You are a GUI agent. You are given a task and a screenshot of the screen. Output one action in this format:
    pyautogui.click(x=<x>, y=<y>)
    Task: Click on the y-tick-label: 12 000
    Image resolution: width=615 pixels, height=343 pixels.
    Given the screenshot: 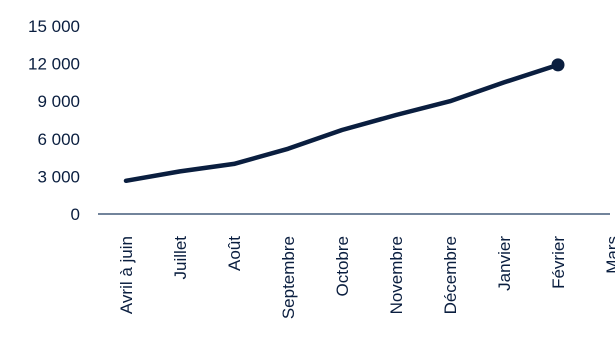 What is the action you would take?
    pyautogui.click(x=54, y=64)
    